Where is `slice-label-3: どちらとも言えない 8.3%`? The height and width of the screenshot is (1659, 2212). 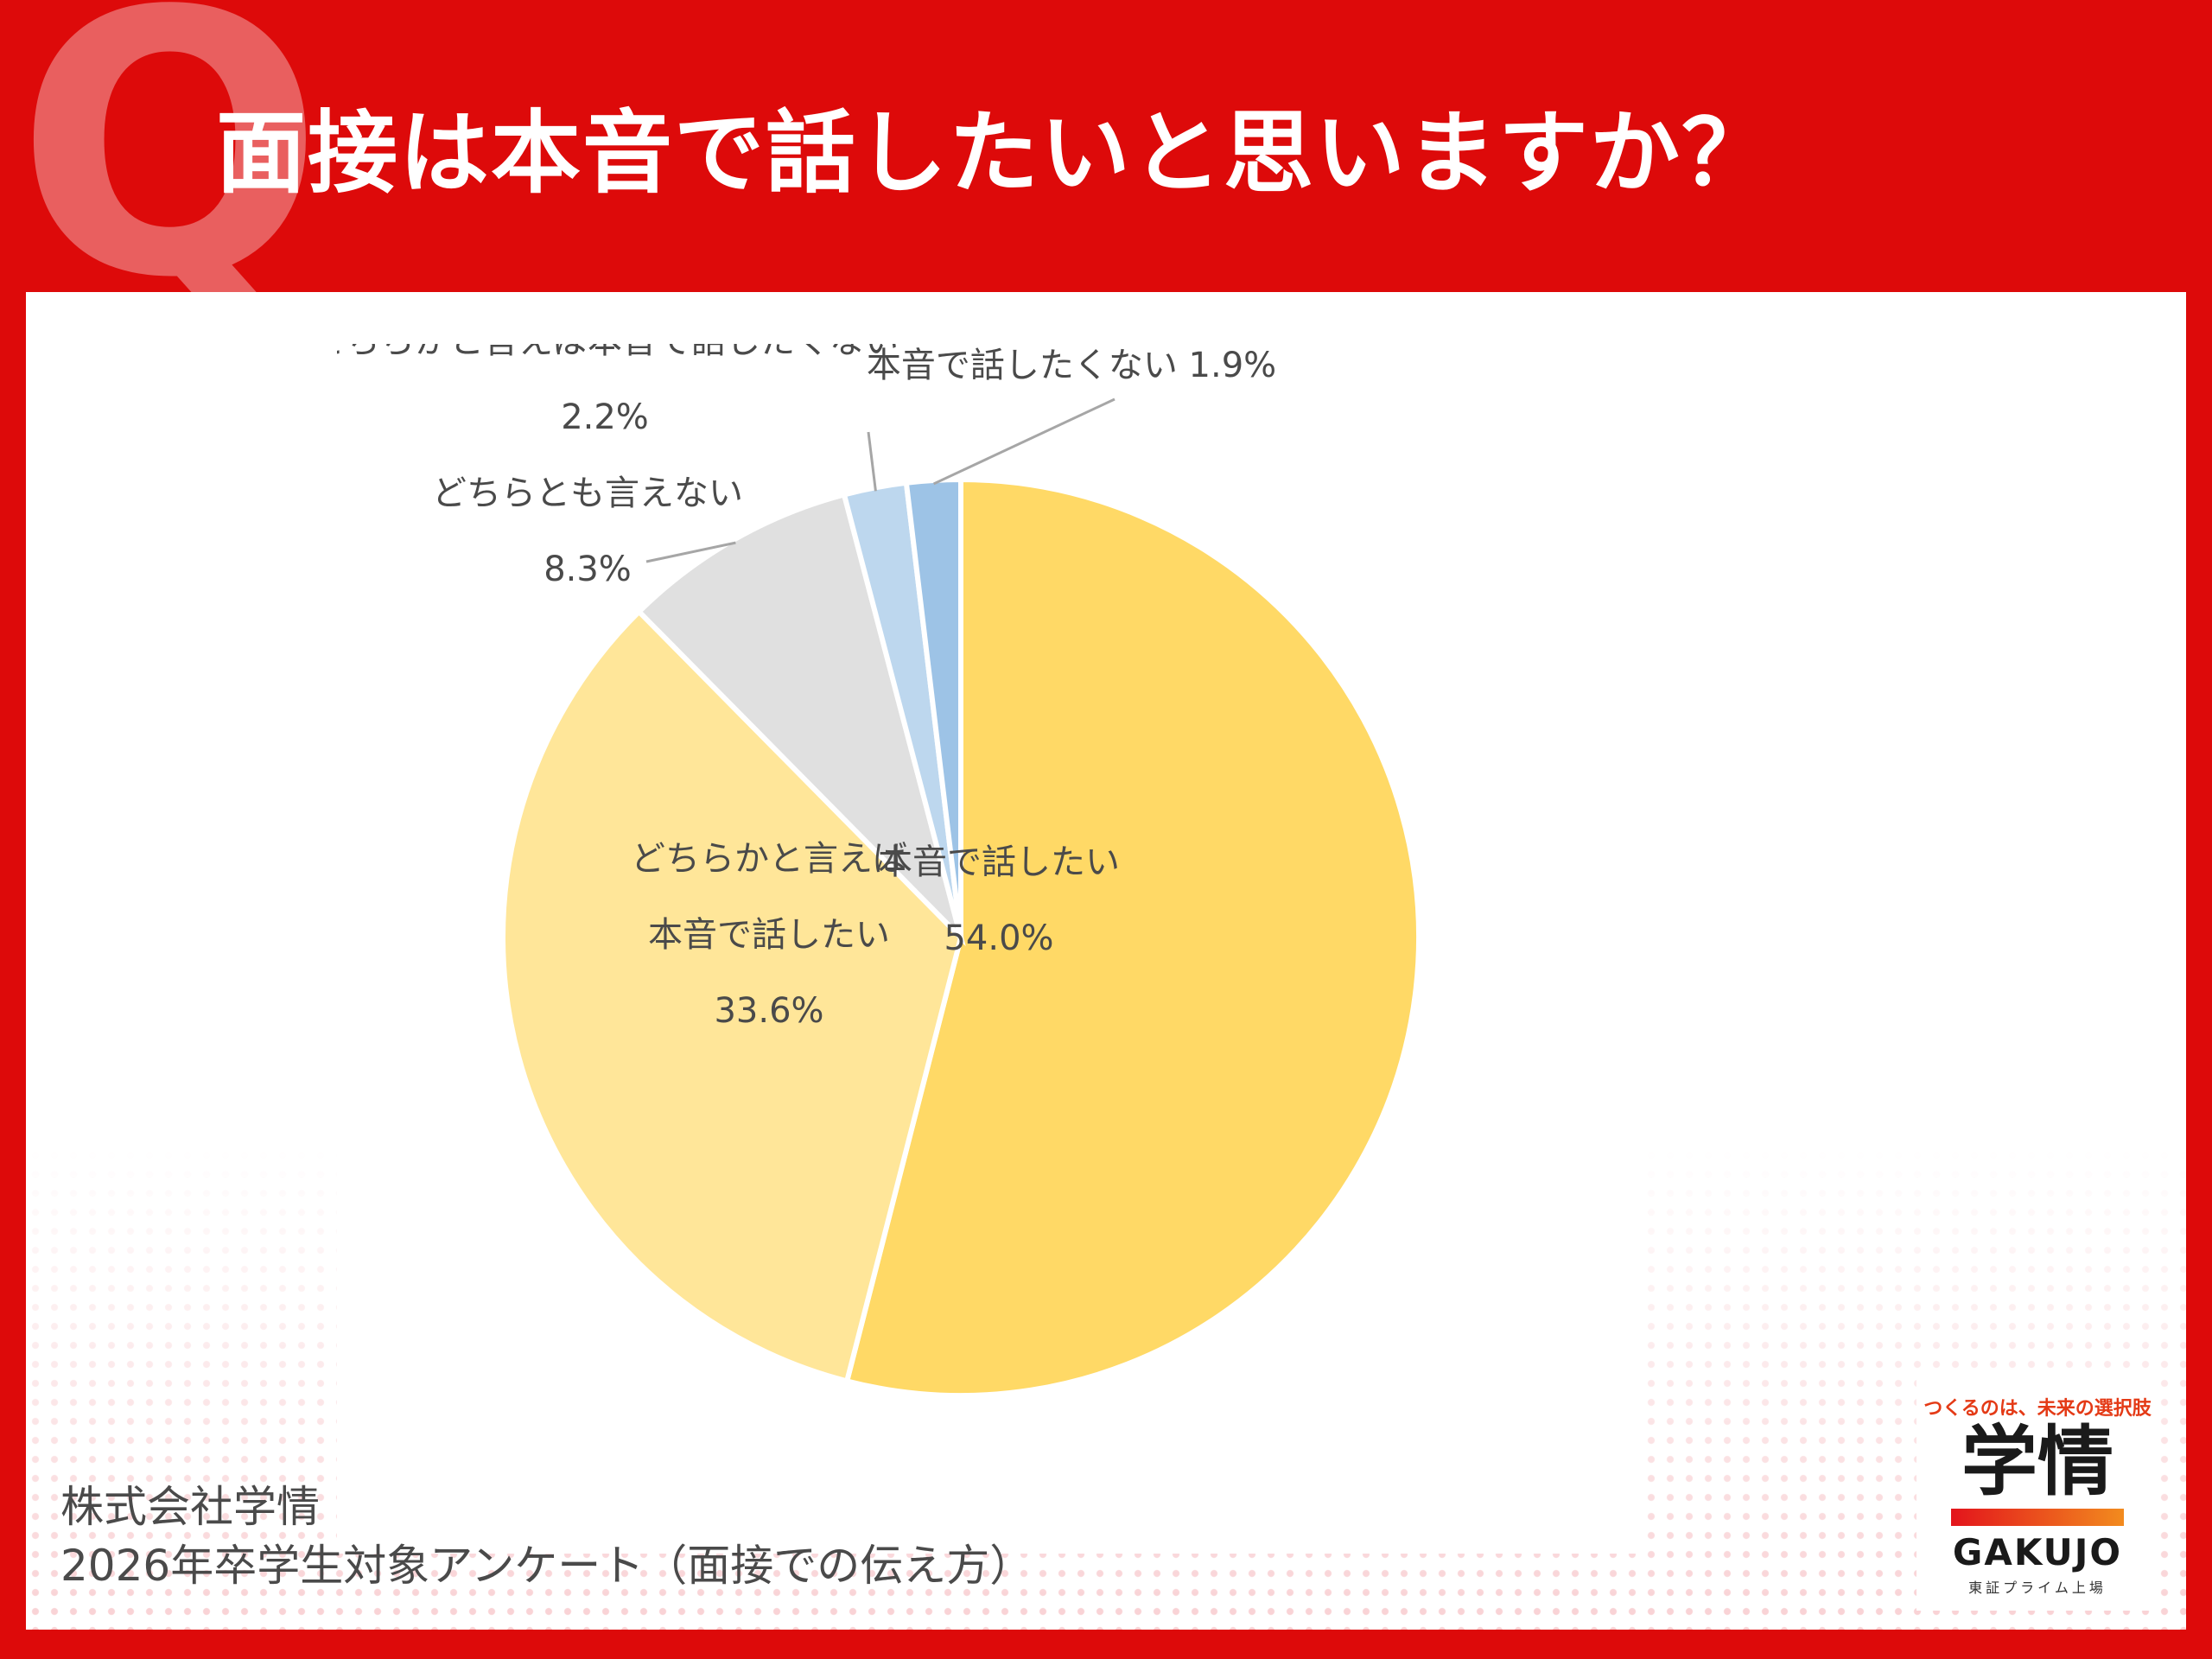 slice-label-3: どちらとも言えない 8.3% is located at coordinates (587, 531).